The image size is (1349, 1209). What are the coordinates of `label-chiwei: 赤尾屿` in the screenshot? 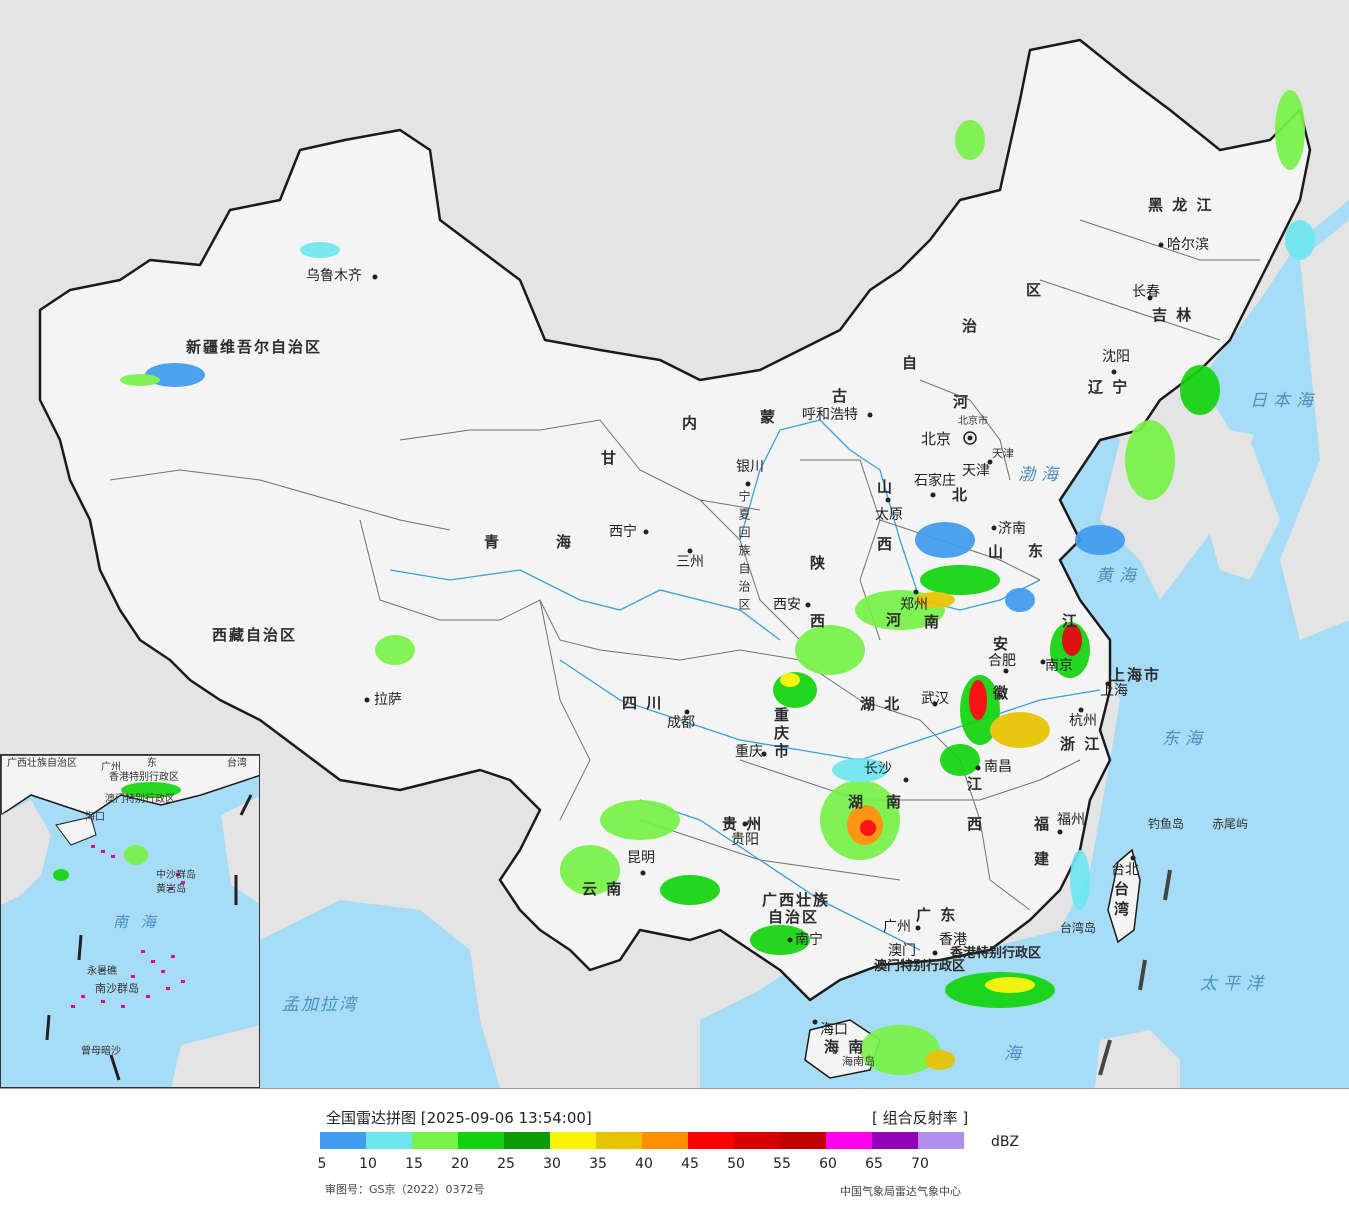 It's located at (1230, 824).